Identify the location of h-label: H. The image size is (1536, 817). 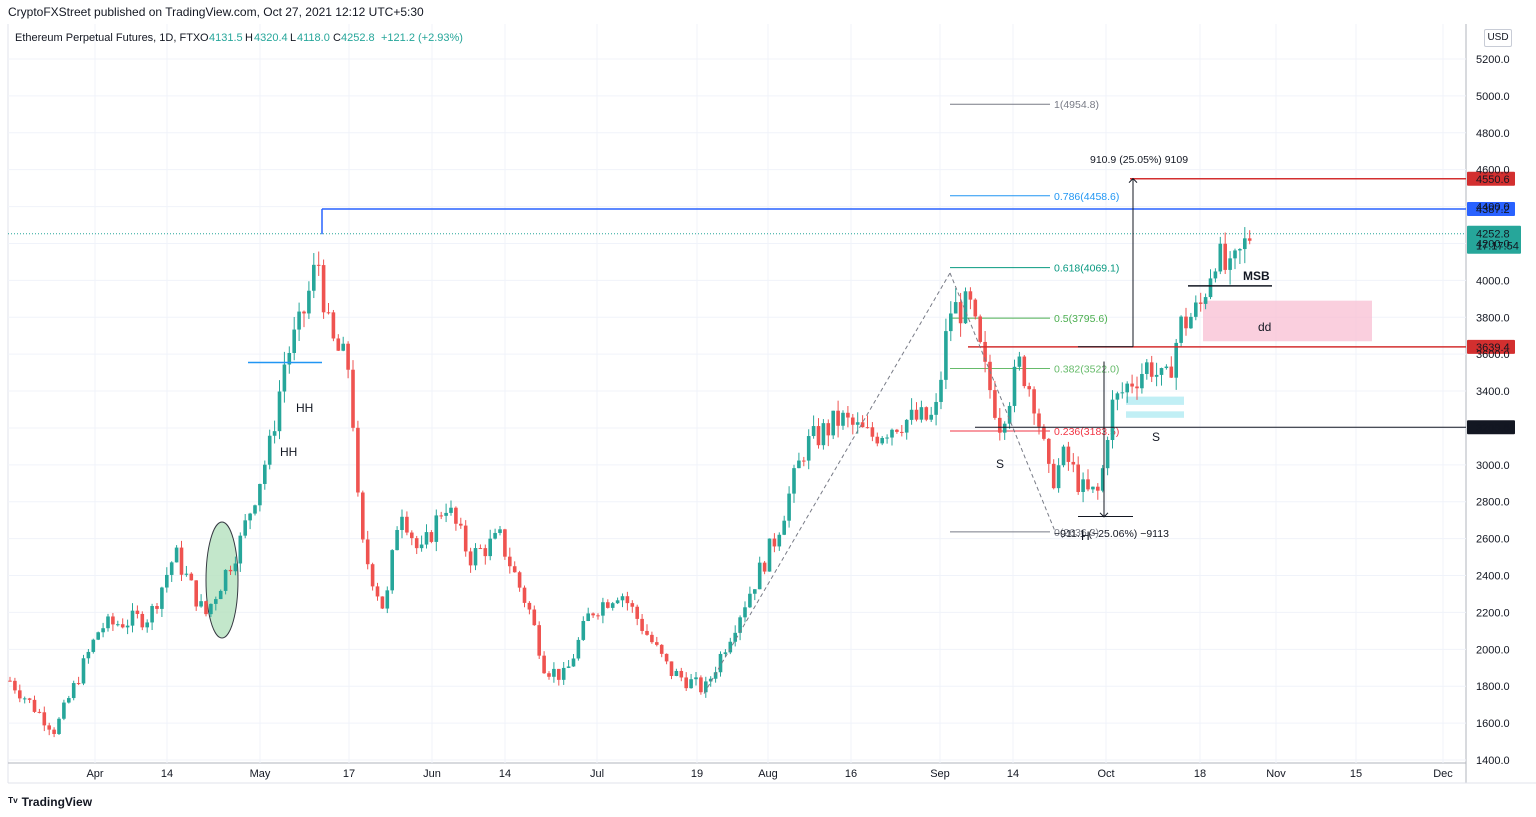
(1085, 536).